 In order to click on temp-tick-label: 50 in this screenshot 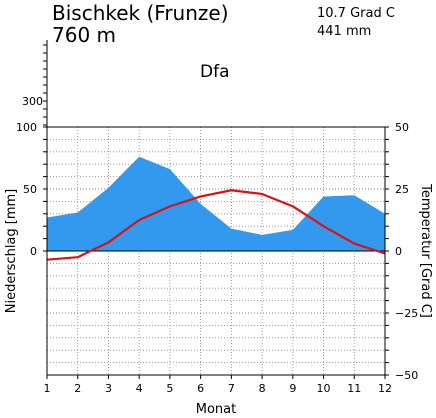, I will do `click(402, 127)`.